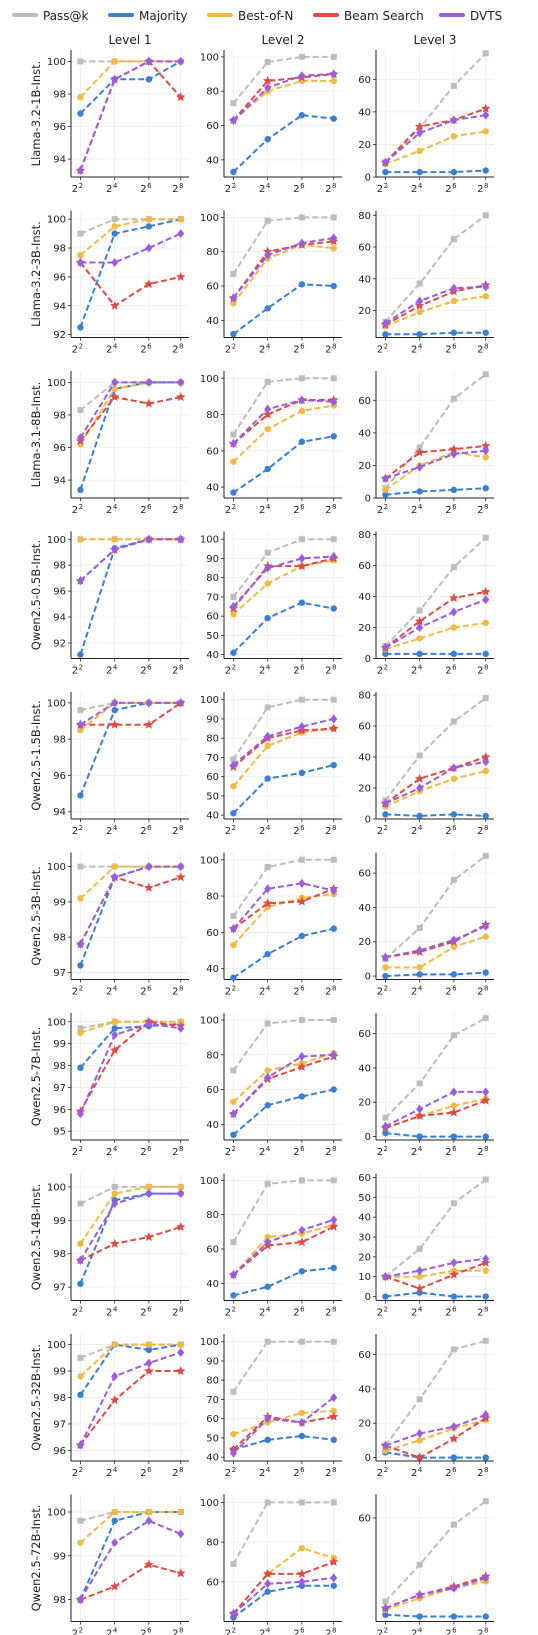 The height and width of the screenshot is (1635, 538). Describe the element at coordinates (36, 1558) in the screenshot. I see `row-label: Qwen2.5-72B-Inst.` at that location.